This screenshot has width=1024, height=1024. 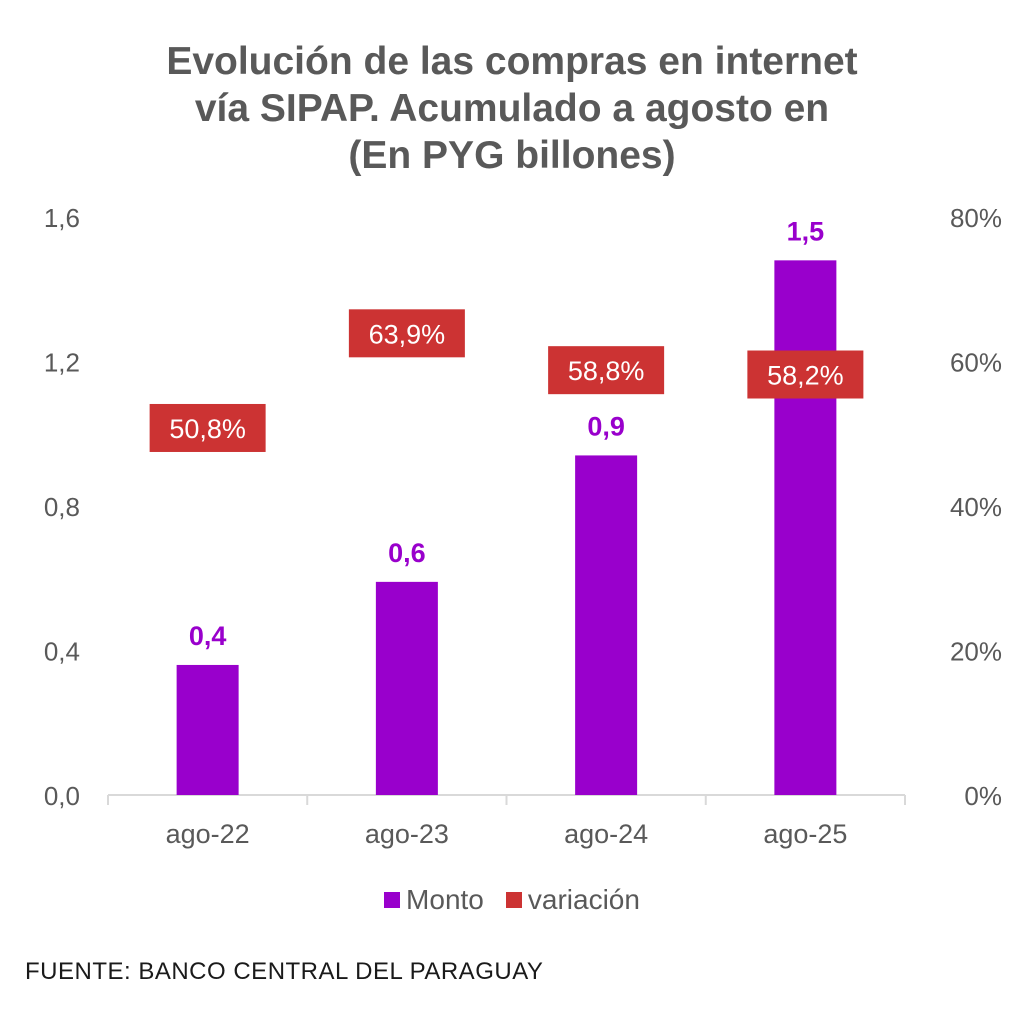 What do you see at coordinates (976, 363) in the screenshot?
I see `right-tick-label: 60%` at bounding box center [976, 363].